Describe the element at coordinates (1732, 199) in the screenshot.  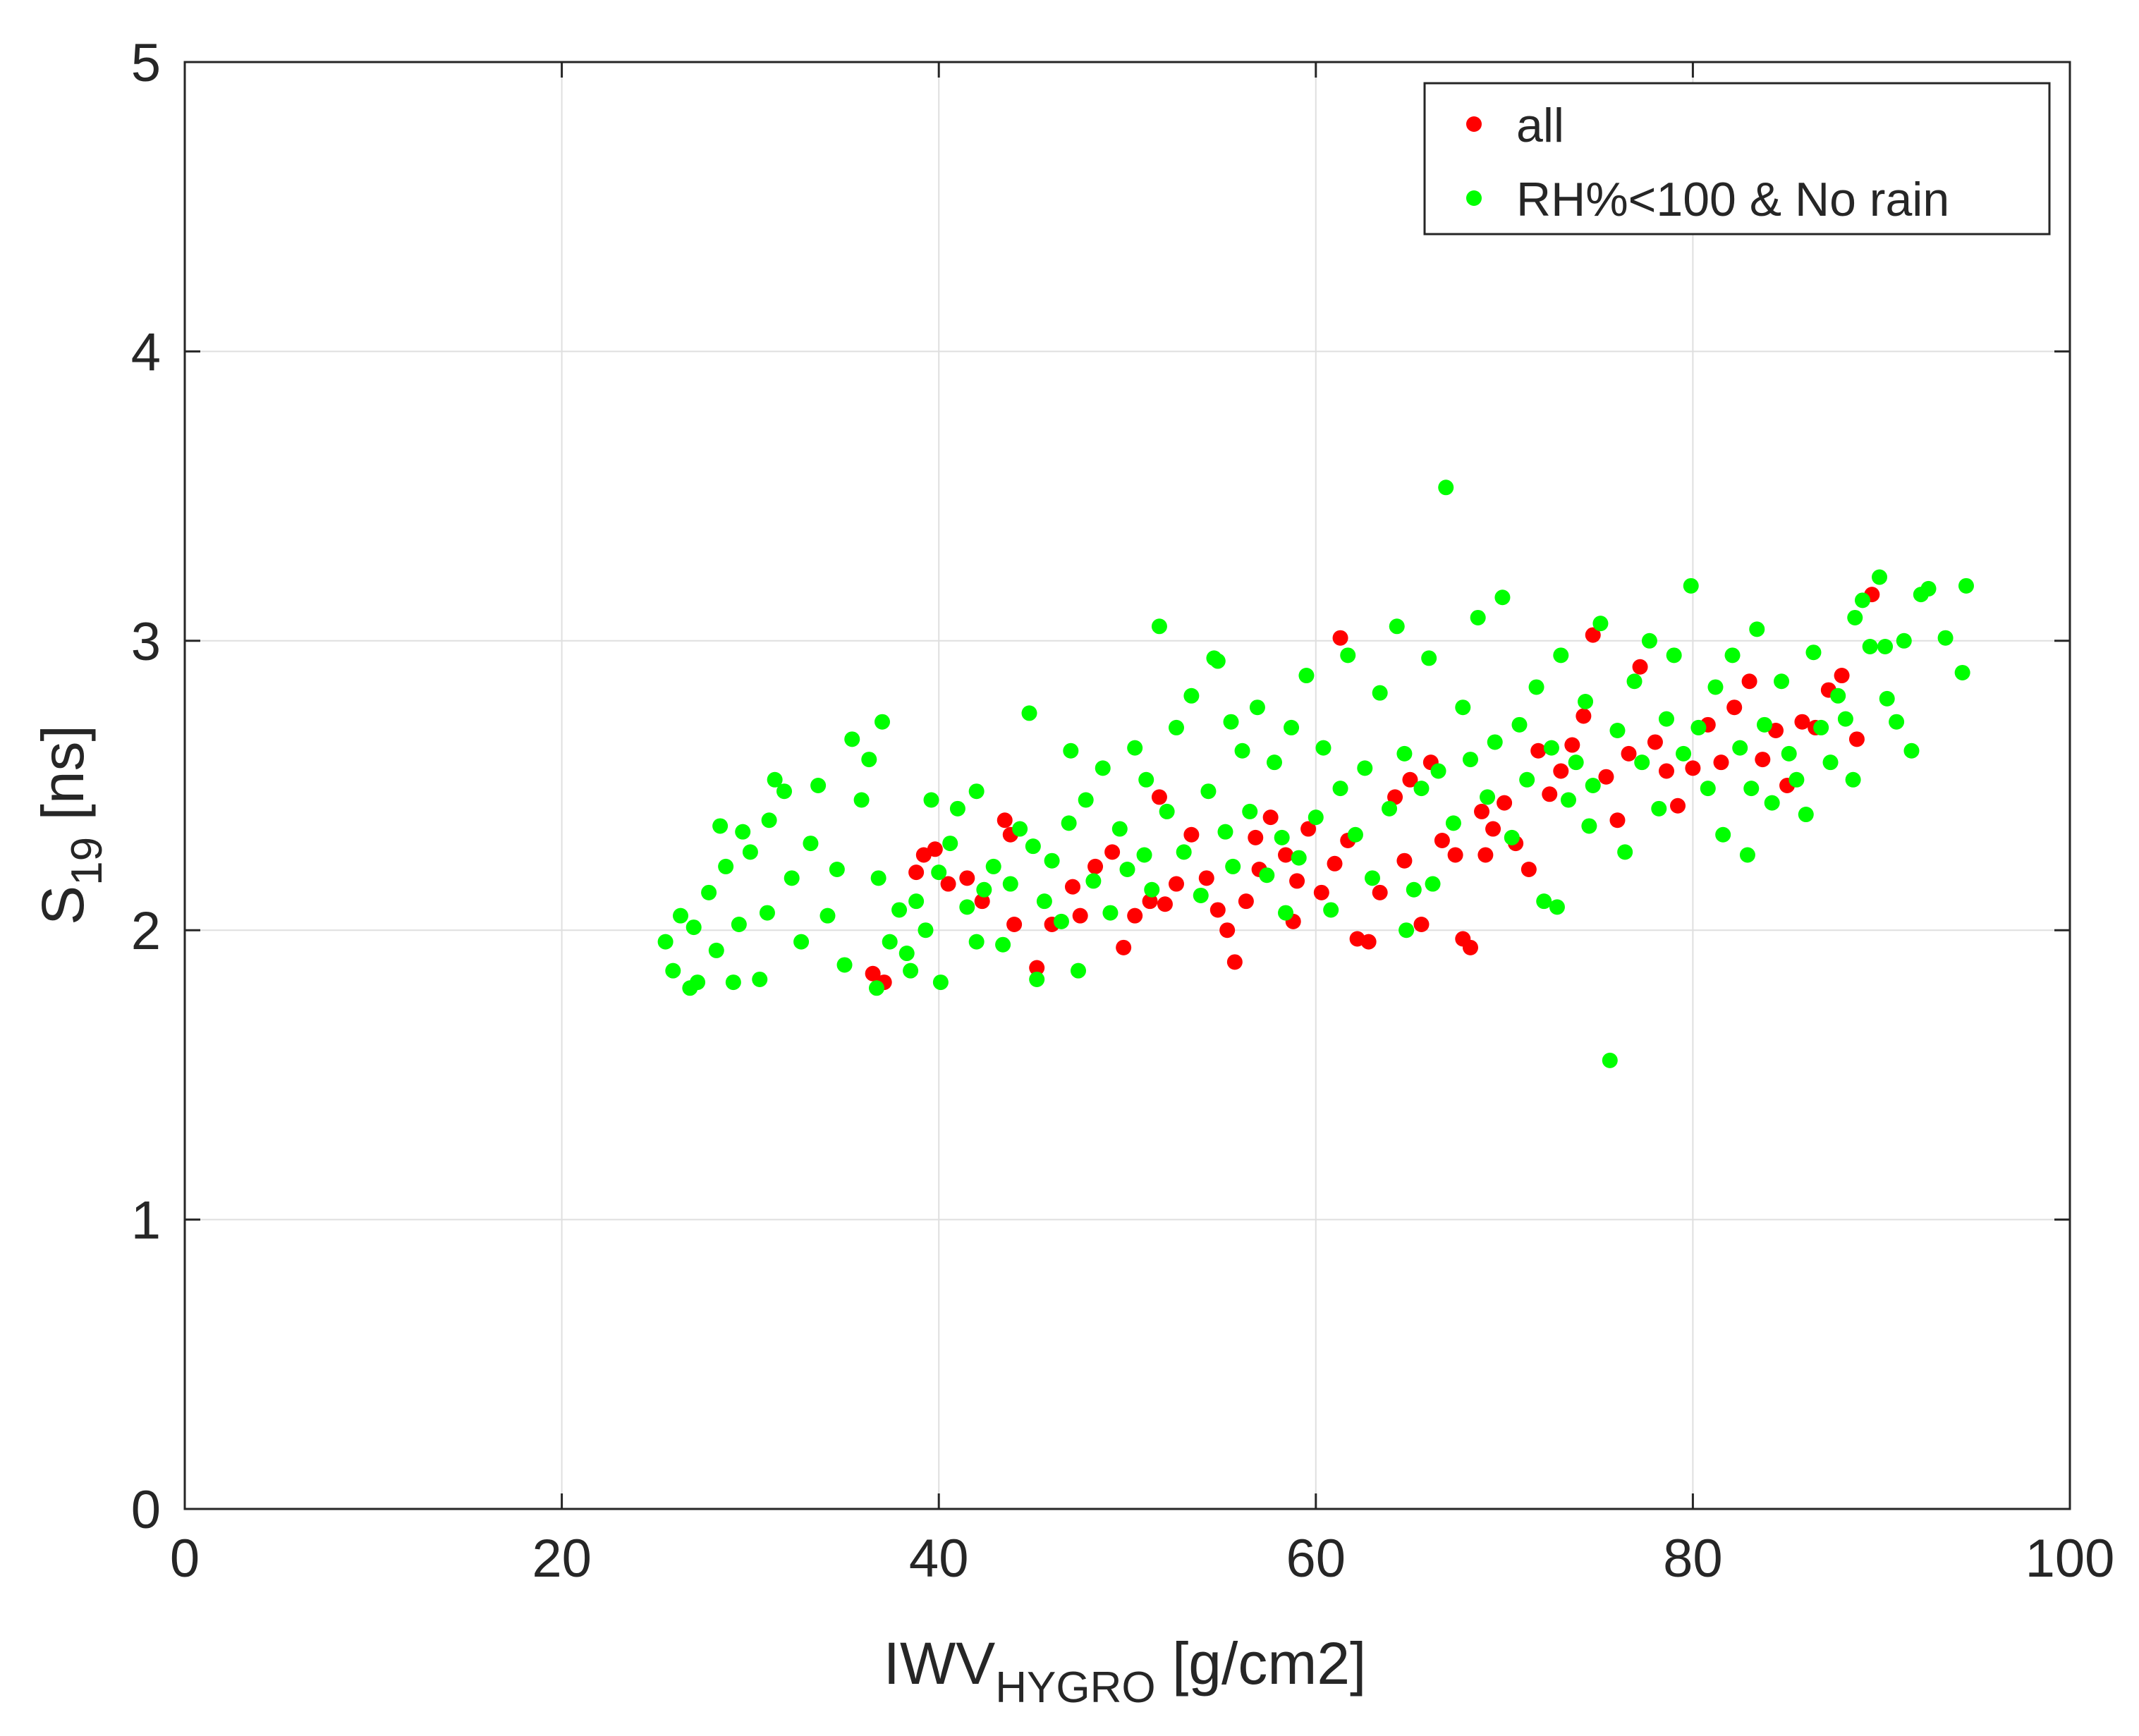
I see `legend-label-rh-no-rain: RH%<100 & No rain` at that location.